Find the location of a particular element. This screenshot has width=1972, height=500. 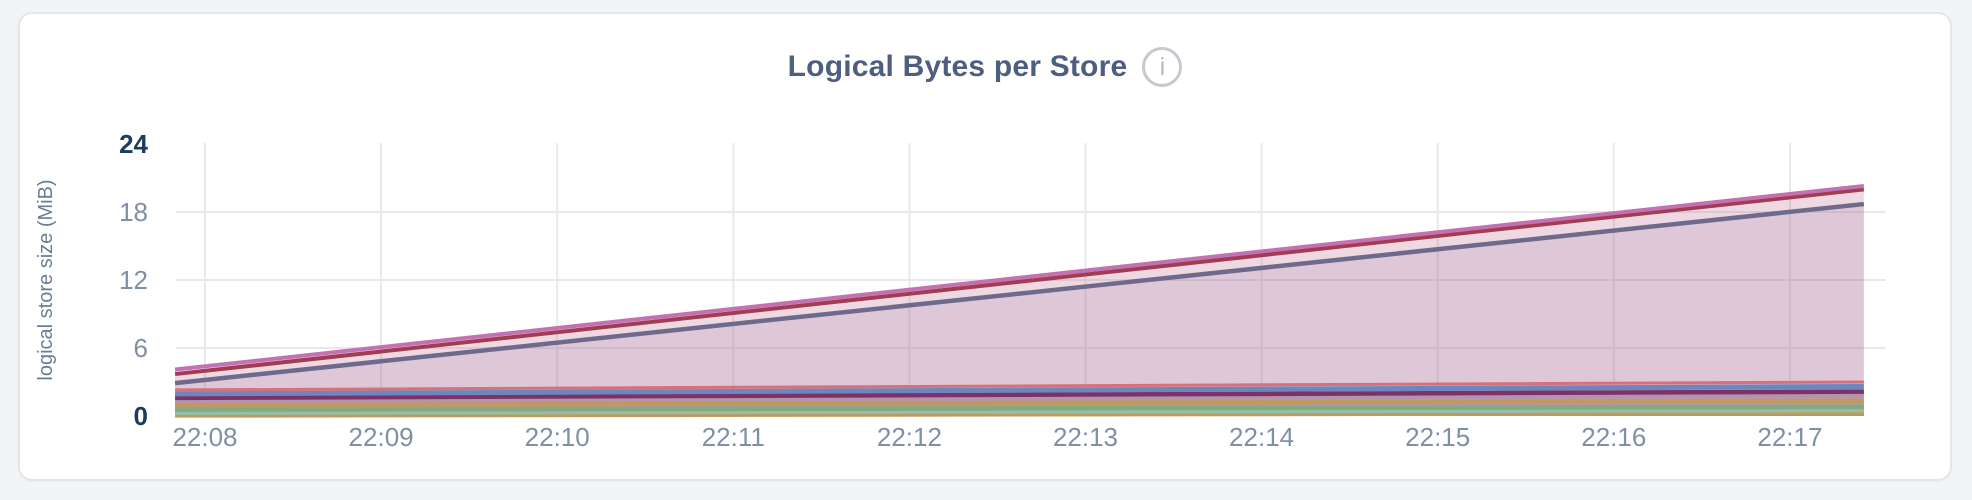

x-tick-label: 22:16 is located at coordinates (1613, 437).